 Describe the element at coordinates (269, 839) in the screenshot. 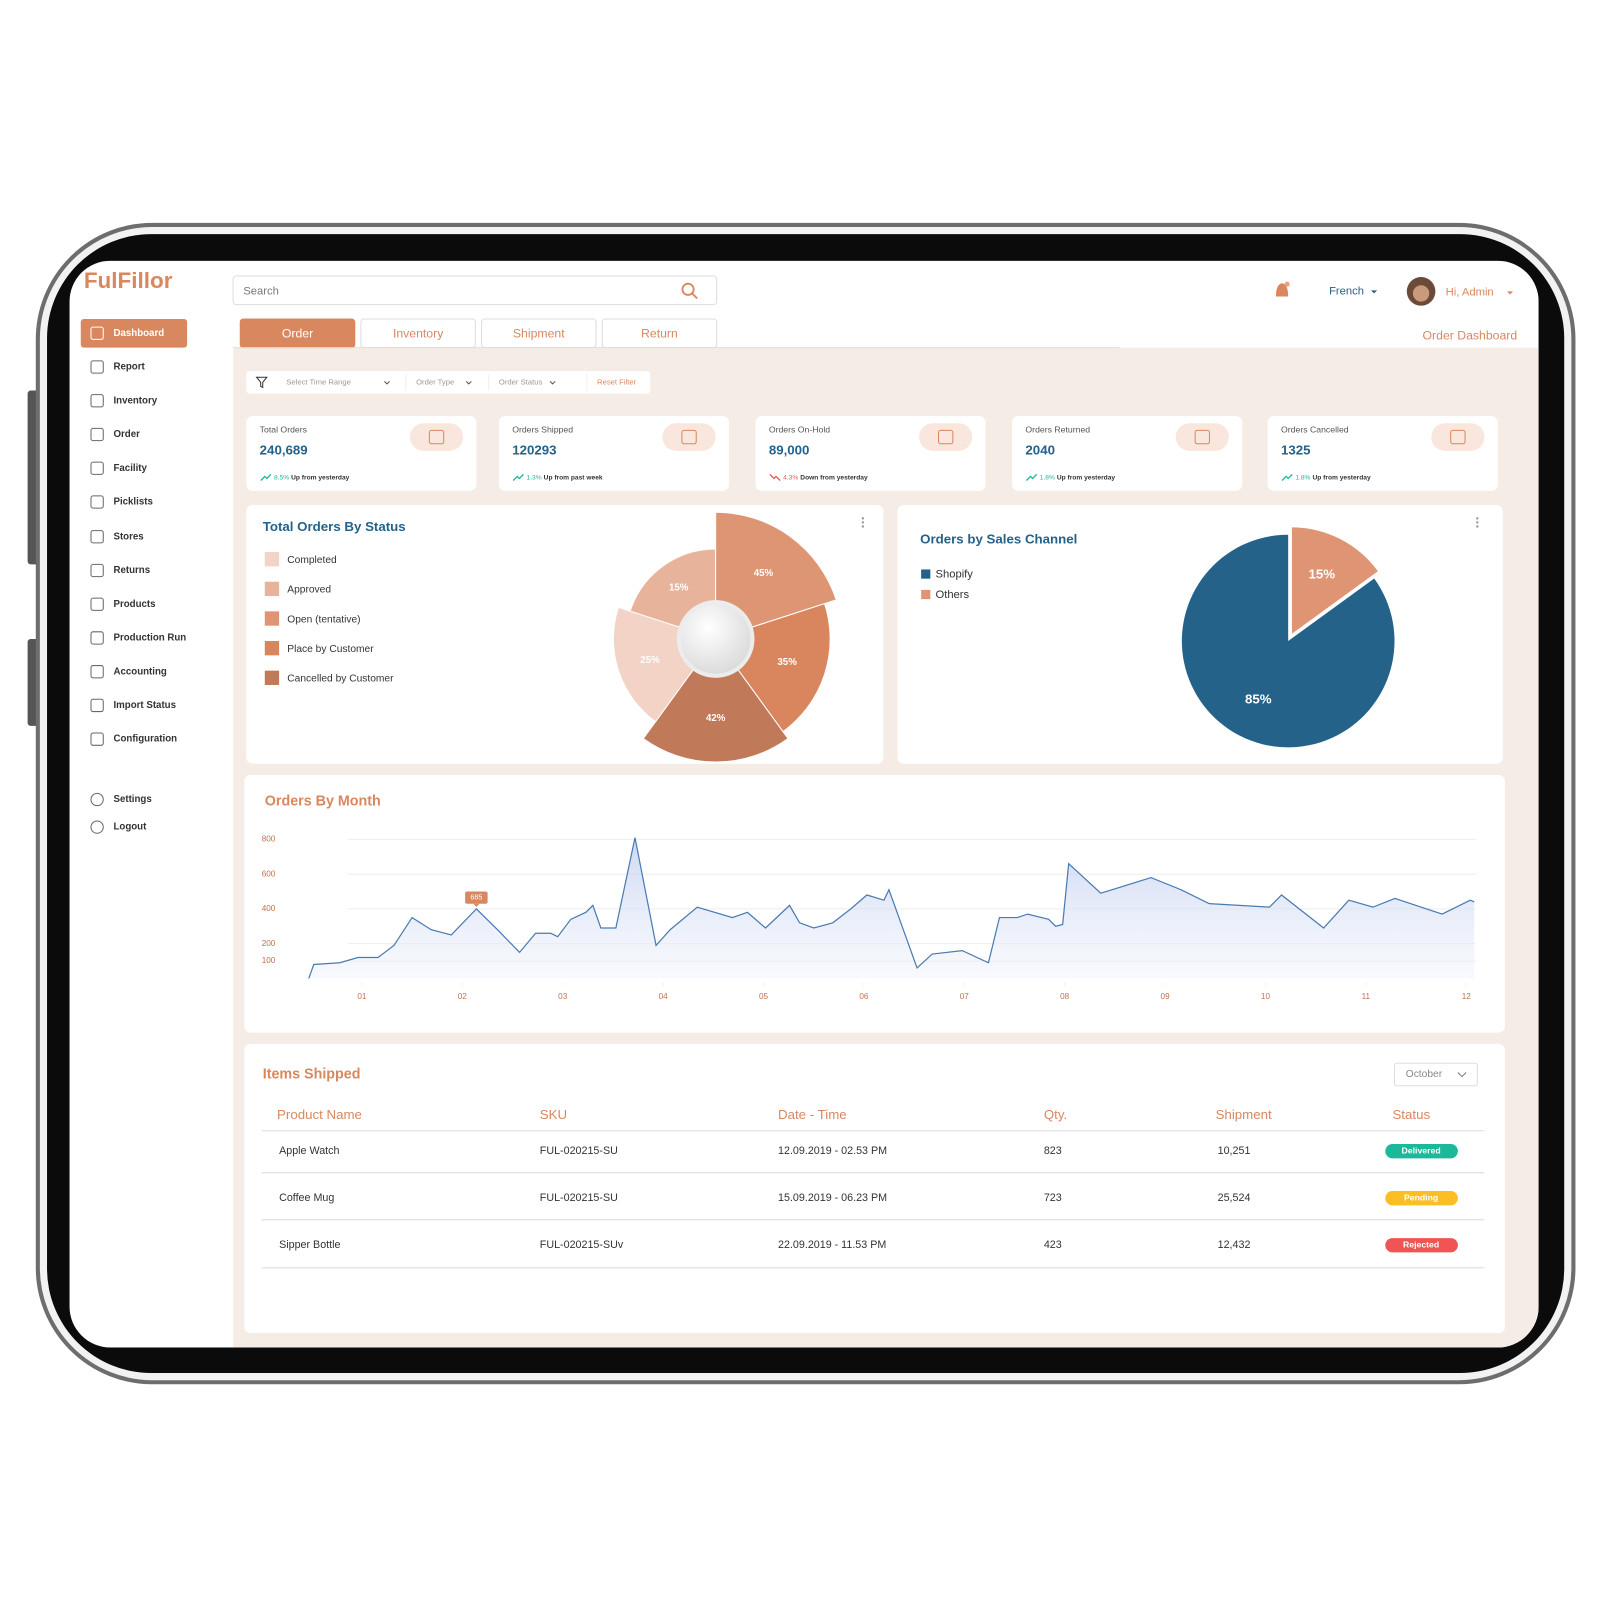

I see `y-tick-label: 800` at that location.